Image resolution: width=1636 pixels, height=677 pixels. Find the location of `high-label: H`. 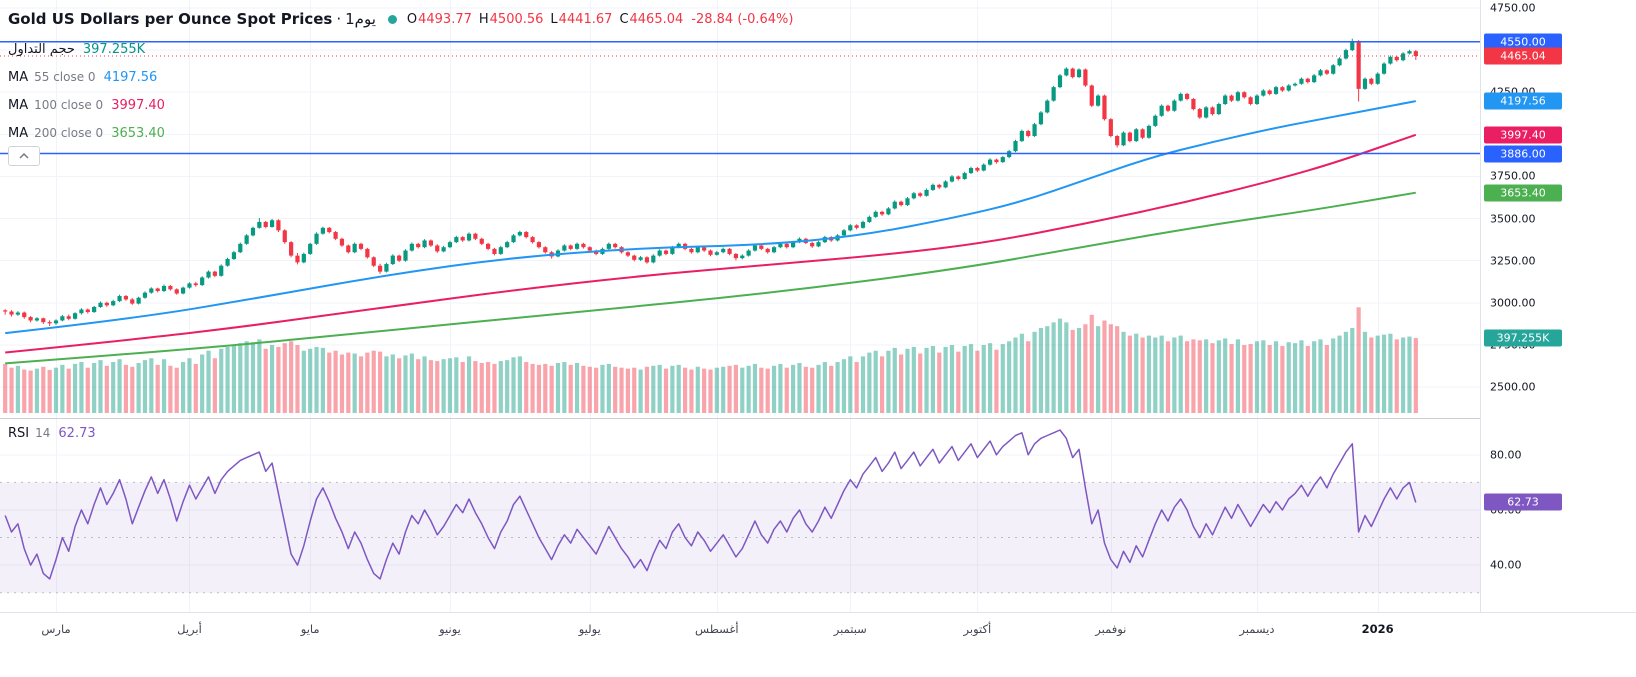

high-label: H is located at coordinates (483, 19).